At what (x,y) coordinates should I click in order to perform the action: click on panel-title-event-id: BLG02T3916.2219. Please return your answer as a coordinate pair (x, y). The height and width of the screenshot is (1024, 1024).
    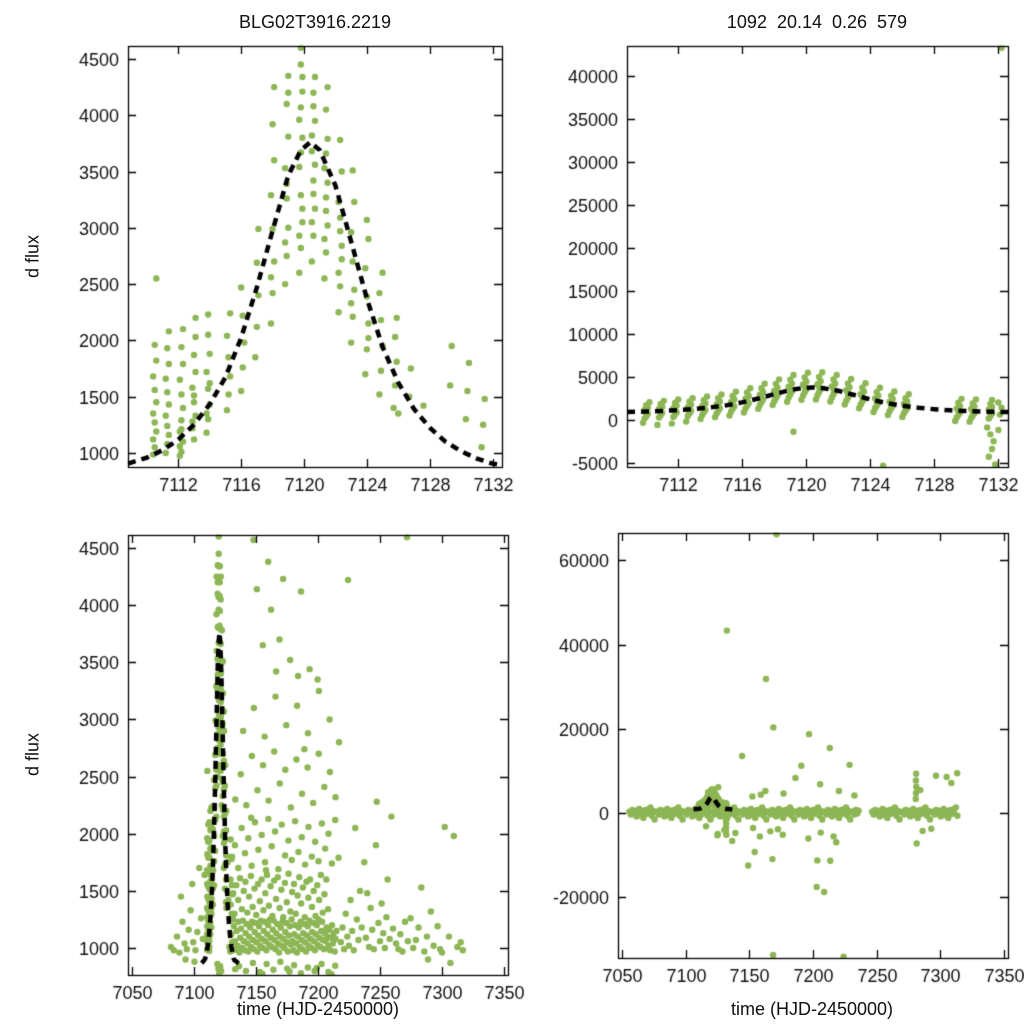
    Looking at the image, I should click on (315, 22).